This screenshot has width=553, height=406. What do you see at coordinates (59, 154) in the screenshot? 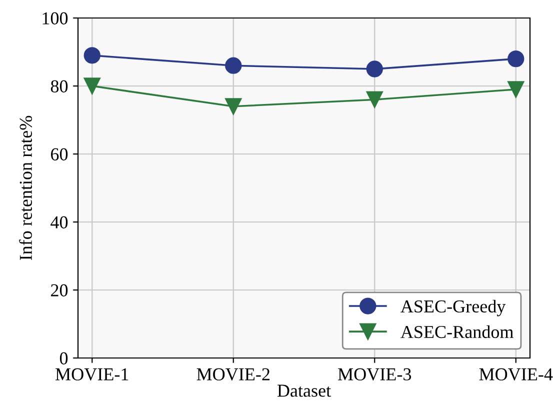
I see `y-tick-label: 60` at bounding box center [59, 154].